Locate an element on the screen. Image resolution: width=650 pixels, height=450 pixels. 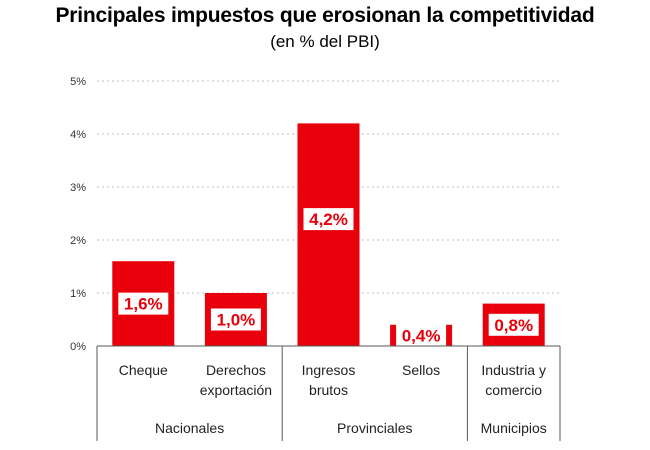
x-category-label: exportación is located at coordinates (236, 390).